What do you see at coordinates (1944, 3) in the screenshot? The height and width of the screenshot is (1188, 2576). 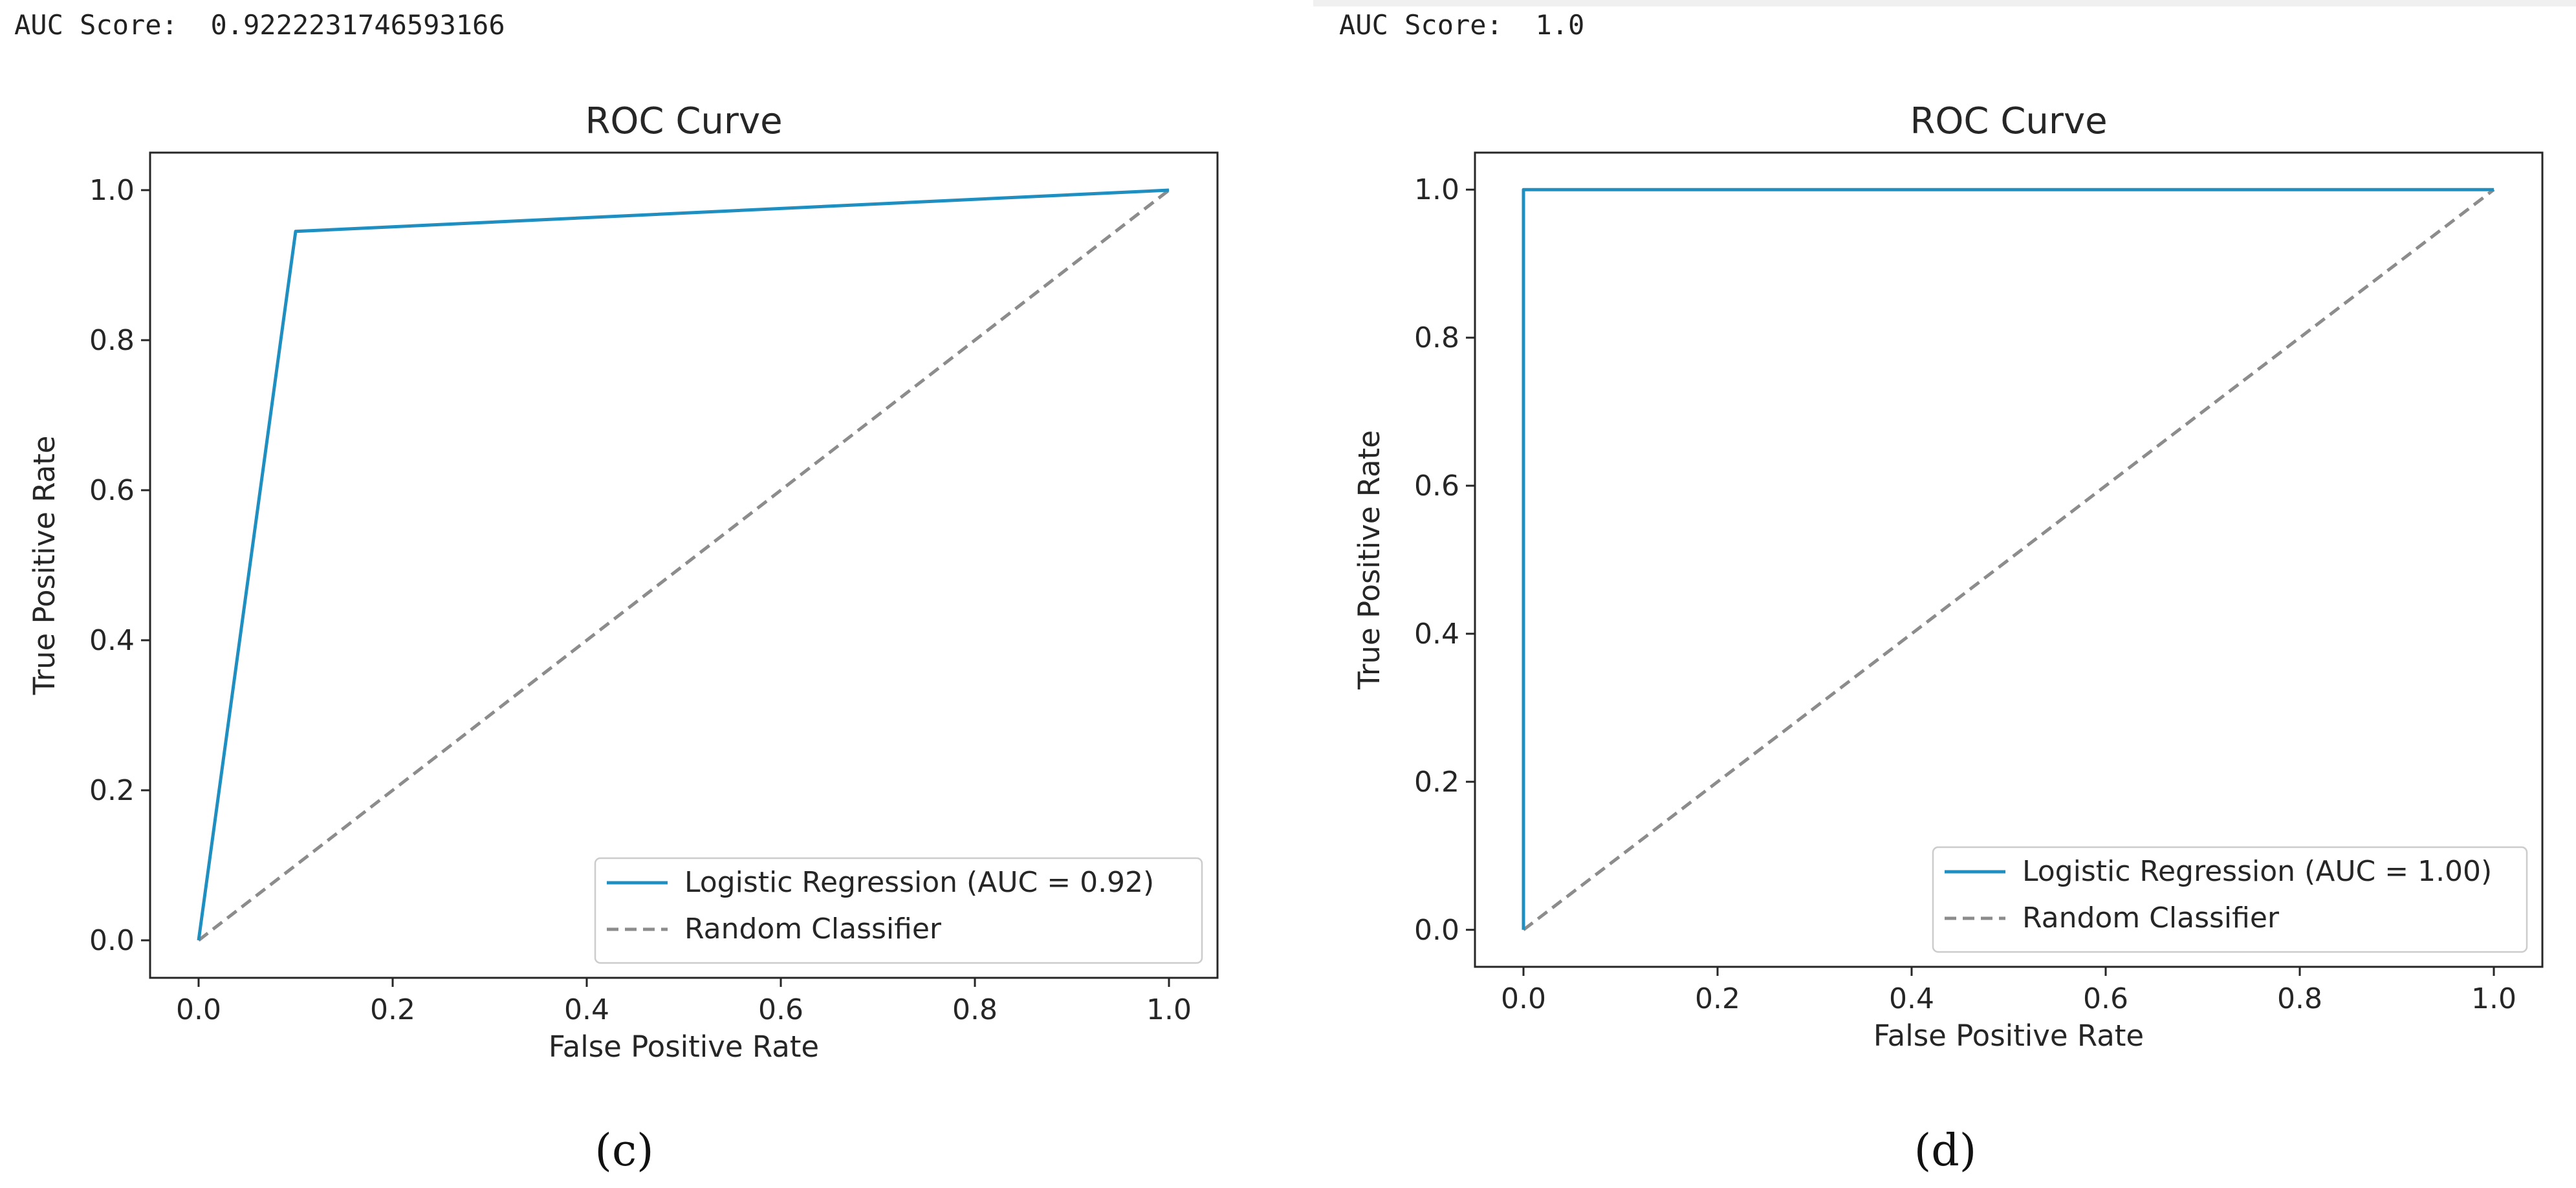 I see `output-cell-divider` at bounding box center [1944, 3].